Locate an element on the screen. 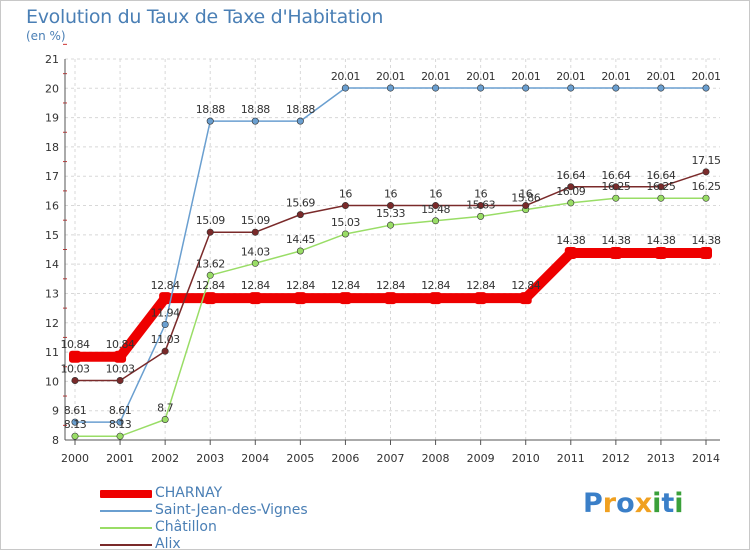 This screenshot has height=553, width=750. data-label: 16.09 is located at coordinates (570, 191).